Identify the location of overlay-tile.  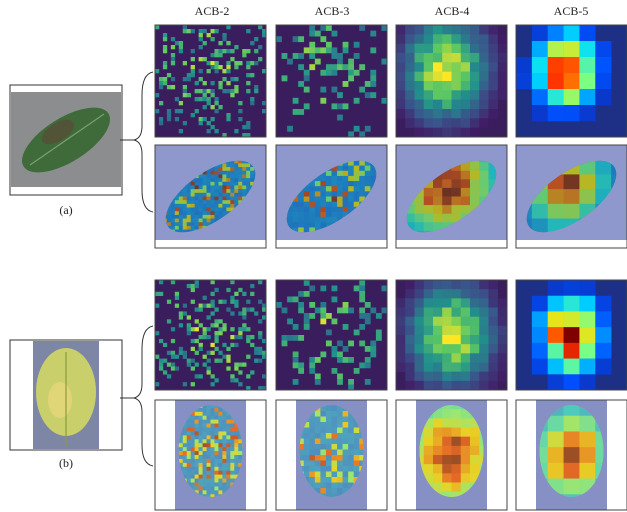
(210, 455).